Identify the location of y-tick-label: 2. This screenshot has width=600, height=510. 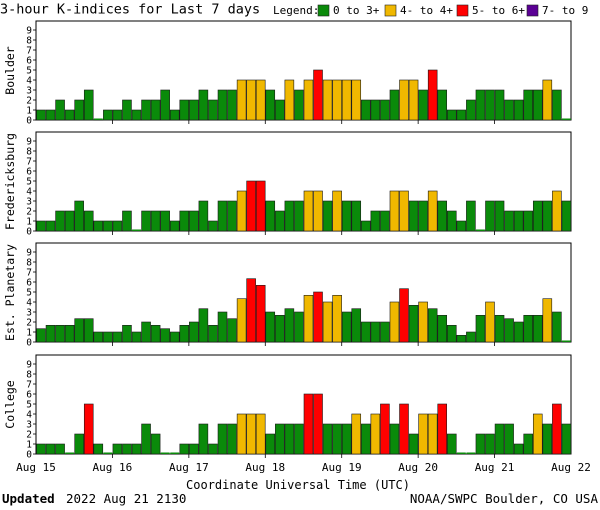
(29, 435).